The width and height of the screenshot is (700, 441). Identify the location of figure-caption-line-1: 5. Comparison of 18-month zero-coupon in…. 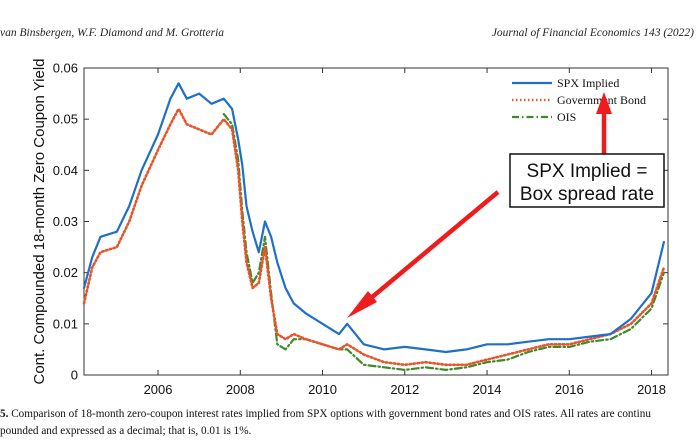
(325, 414).